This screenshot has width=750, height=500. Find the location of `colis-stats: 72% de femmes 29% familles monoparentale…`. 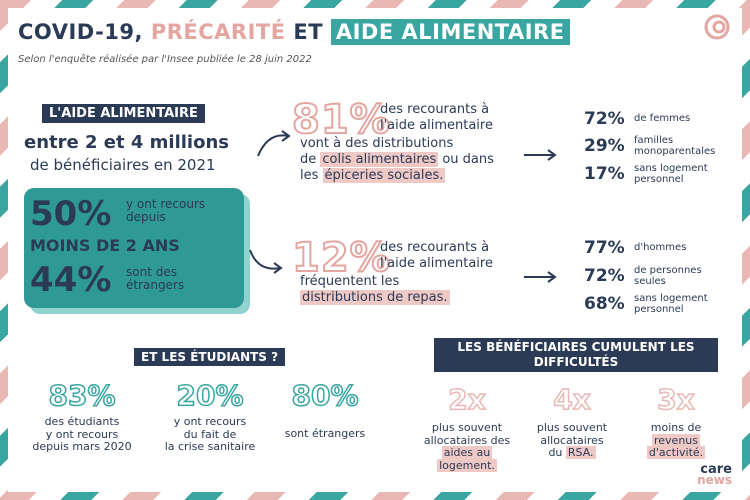

colis-stats: 72% de femmes 29% familles monoparentale… is located at coordinates (659, 147).